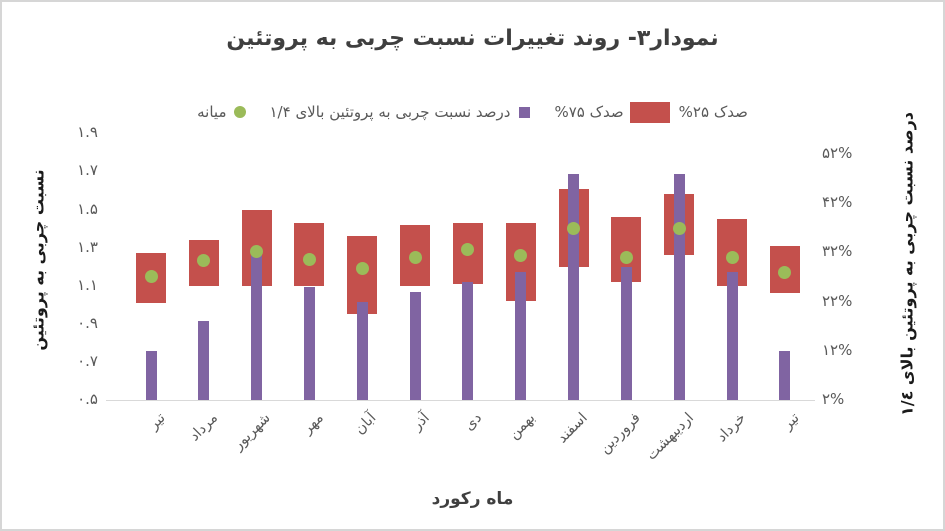  What do you see at coordinates (87, 132) in the screenshot?
I see `left-axis-tick-label: ۱.۹` at bounding box center [87, 132].